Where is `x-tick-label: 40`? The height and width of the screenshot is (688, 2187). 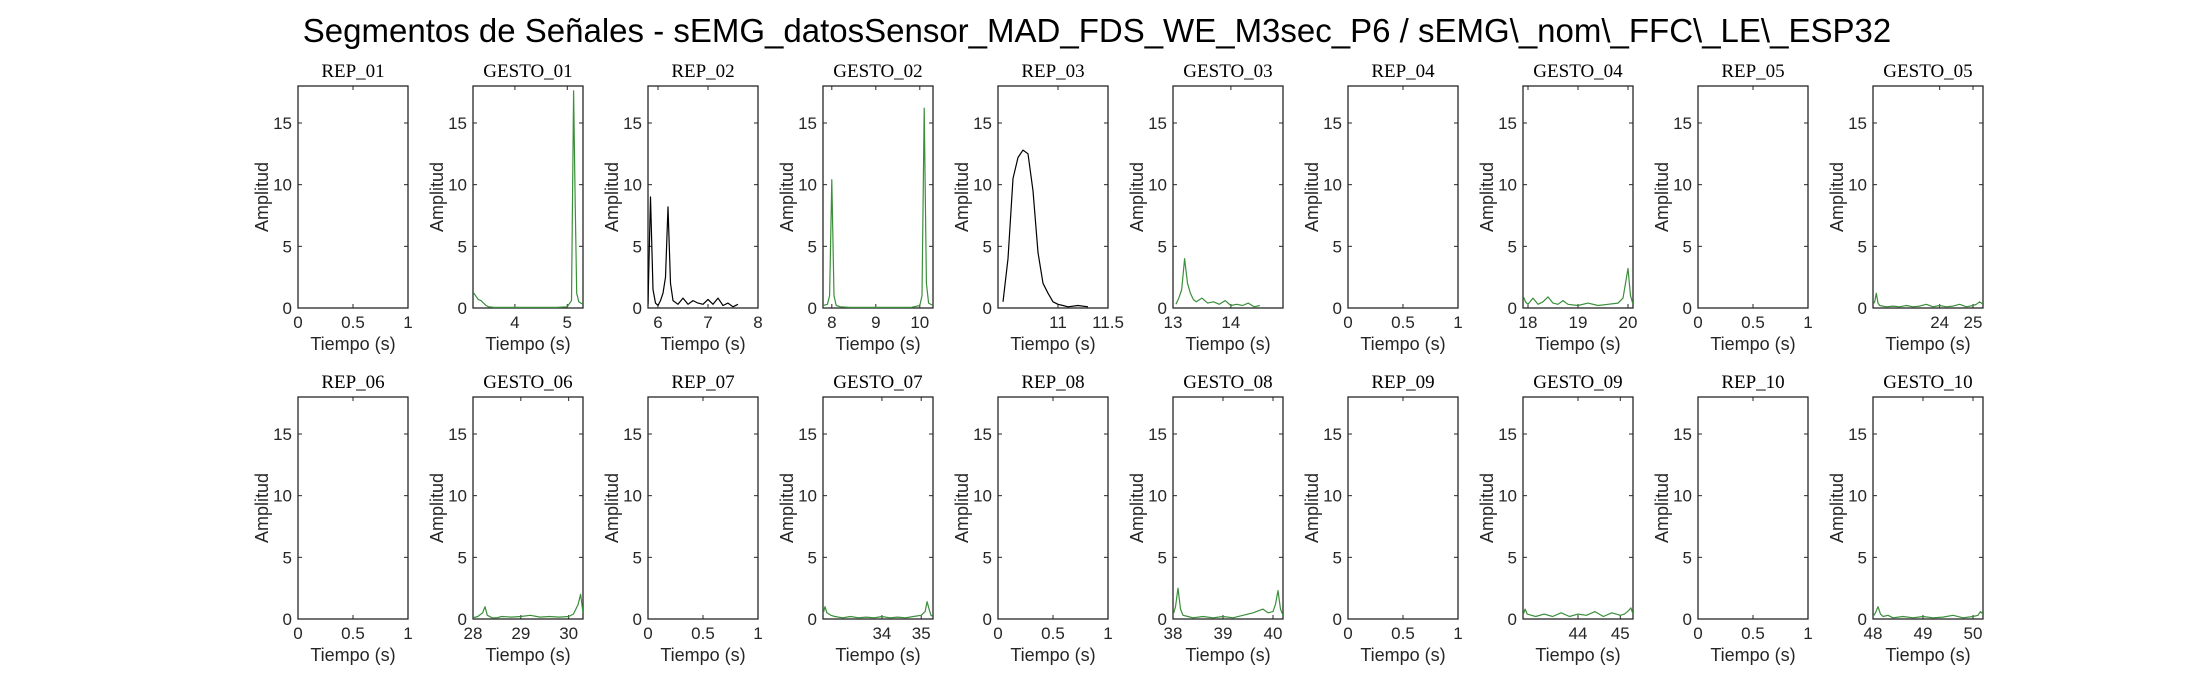 x-tick-label: 40 is located at coordinates (1273, 633).